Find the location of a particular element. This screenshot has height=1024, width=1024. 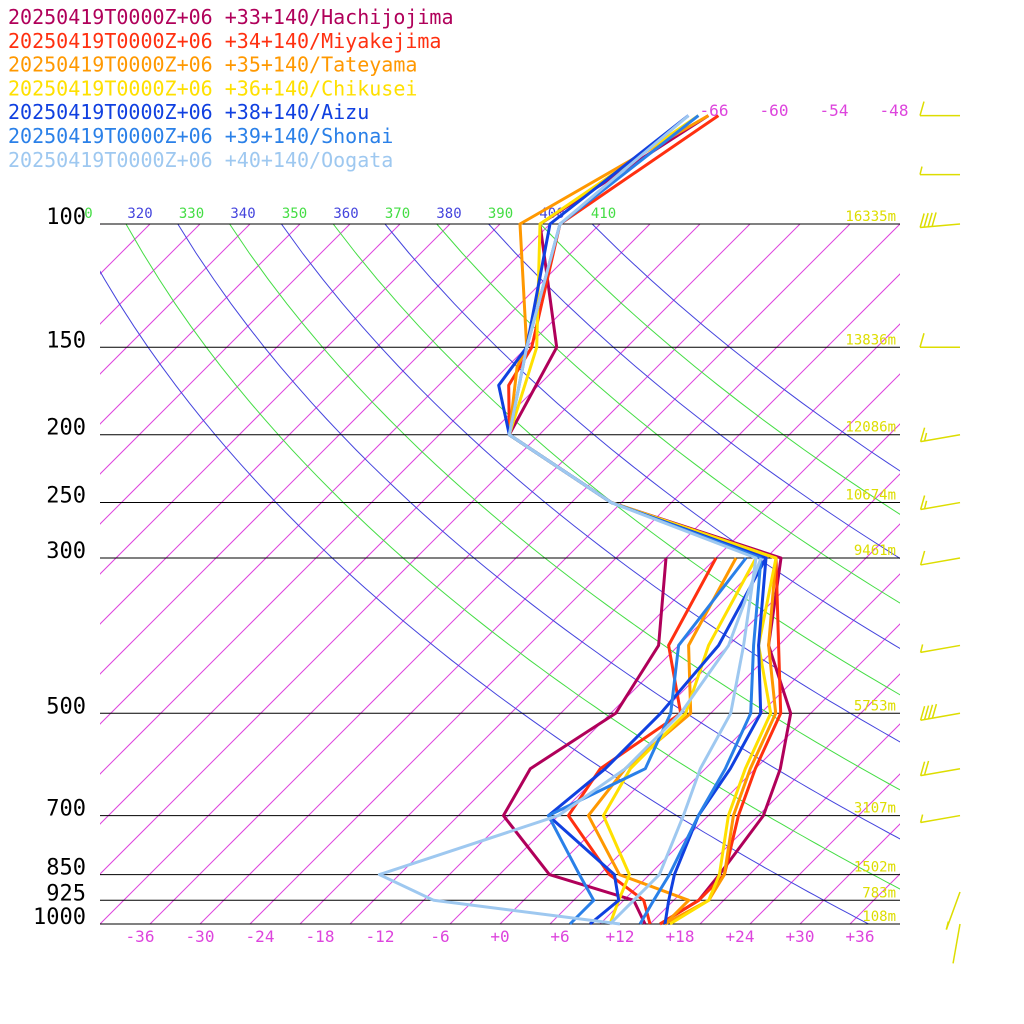

legend-entry: 20250419T0000Z+06 +36+140/Chikusei is located at coordinates (212, 88).